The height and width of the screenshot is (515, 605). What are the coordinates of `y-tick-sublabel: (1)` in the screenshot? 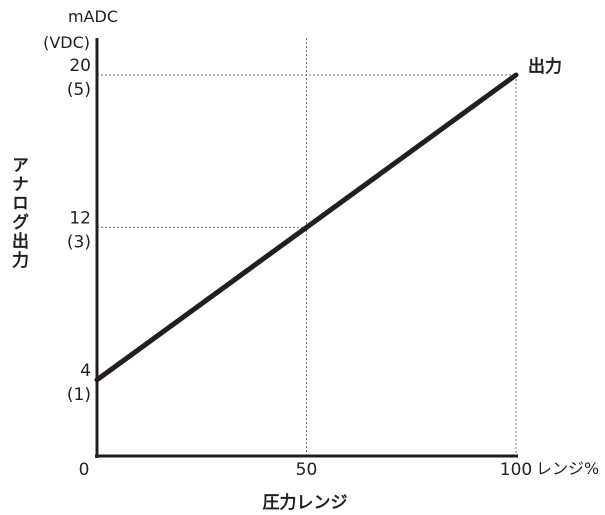 It's located at (79, 395).